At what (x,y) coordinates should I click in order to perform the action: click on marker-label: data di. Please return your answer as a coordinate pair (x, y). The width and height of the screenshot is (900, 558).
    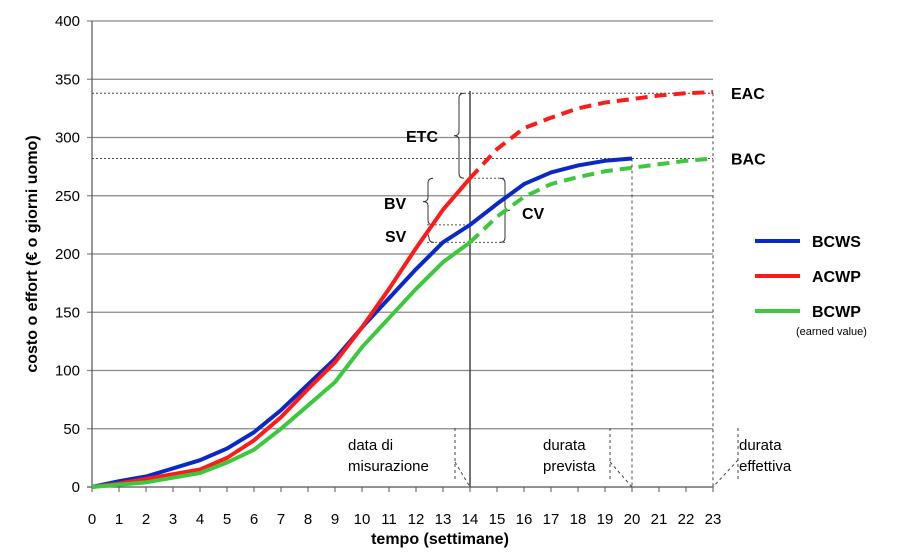
    Looking at the image, I should click on (370, 445).